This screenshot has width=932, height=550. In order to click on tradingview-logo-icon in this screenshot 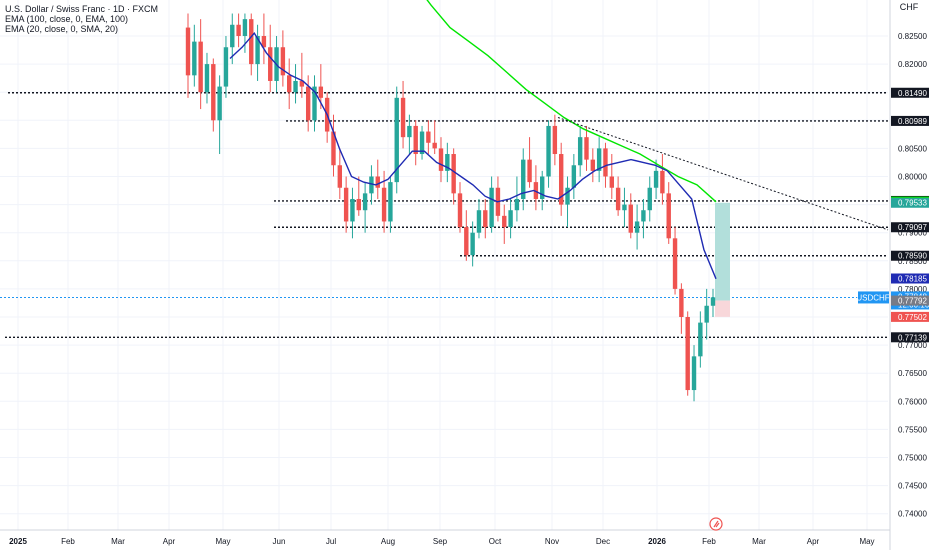, I will do `click(716, 524)`.